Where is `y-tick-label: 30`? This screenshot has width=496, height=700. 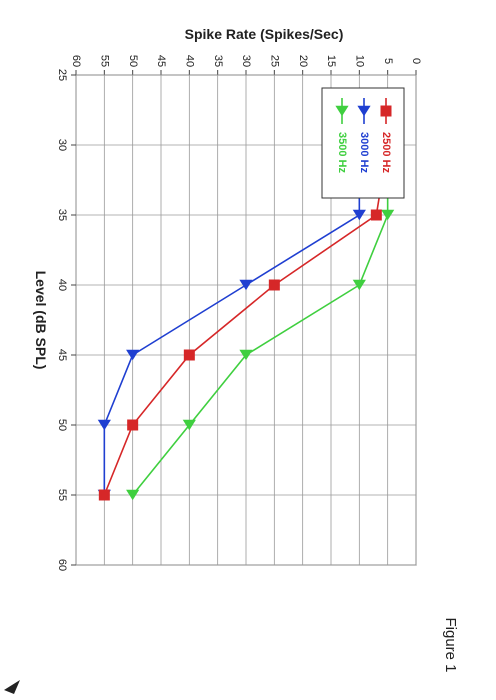
y-tick-label: 30 is located at coordinates (246, 61).